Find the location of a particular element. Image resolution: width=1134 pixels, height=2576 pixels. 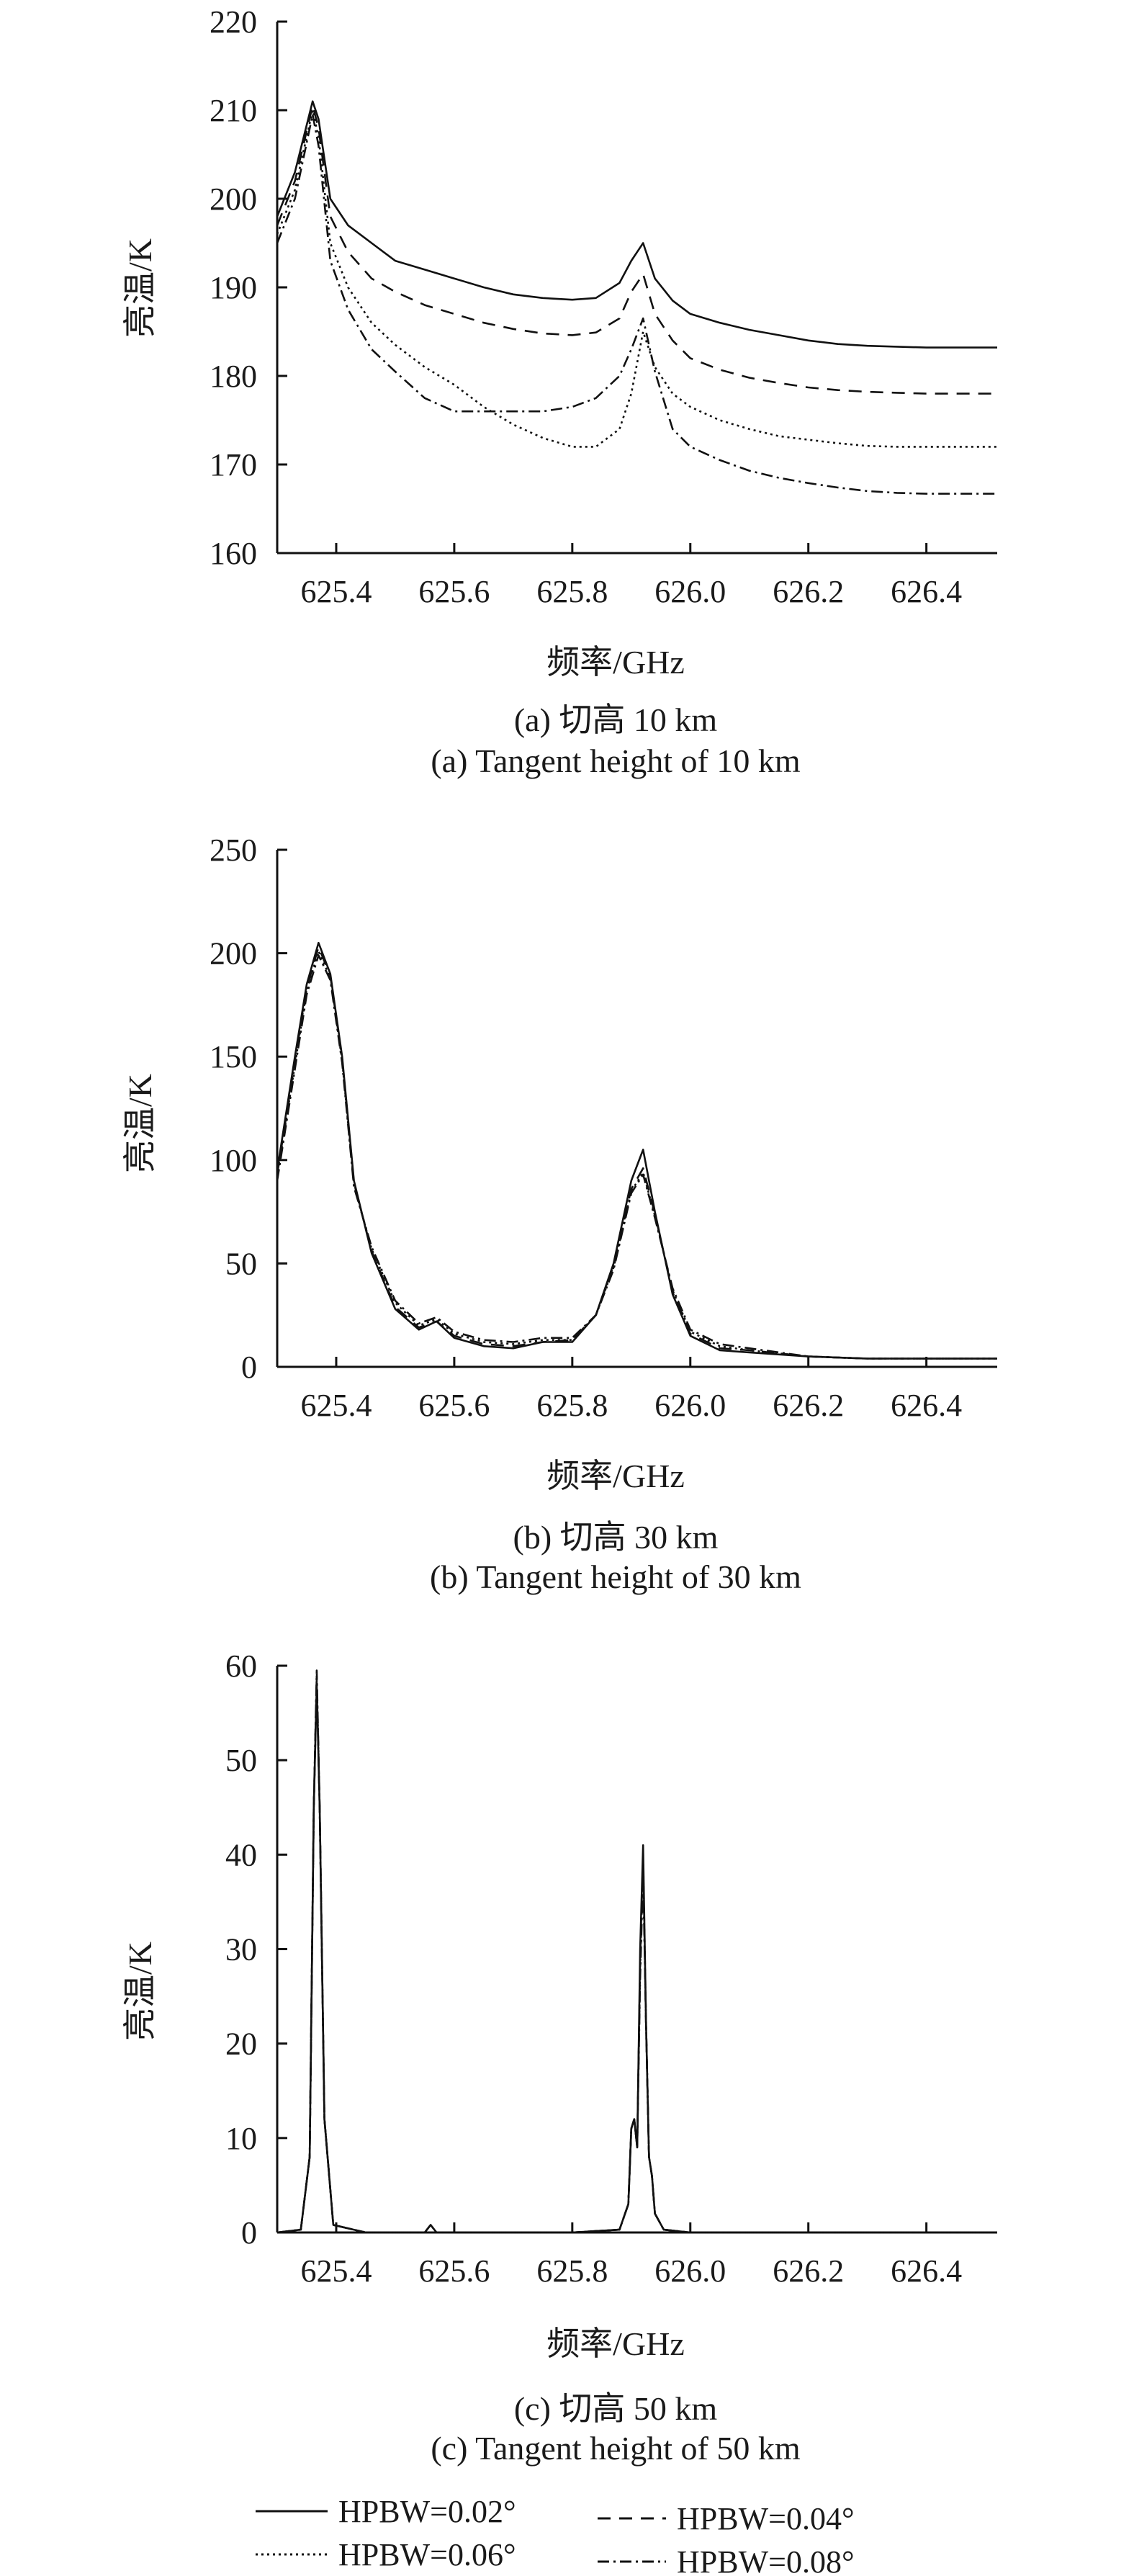

panel-a-caption-en: (a) Tangent height of 10 km is located at coordinates (616, 760).